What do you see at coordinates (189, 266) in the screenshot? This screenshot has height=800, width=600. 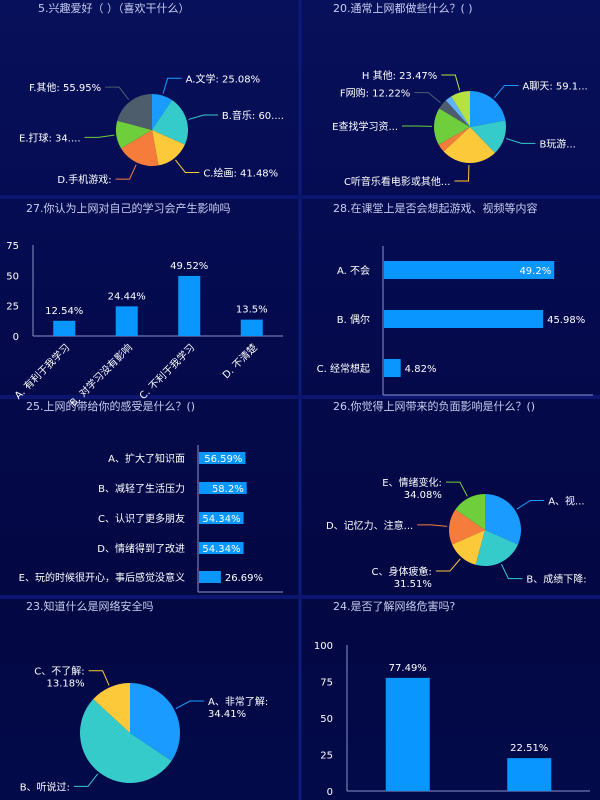 I see `bar-value-label: 49.52%` at bounding box center [189, 266].